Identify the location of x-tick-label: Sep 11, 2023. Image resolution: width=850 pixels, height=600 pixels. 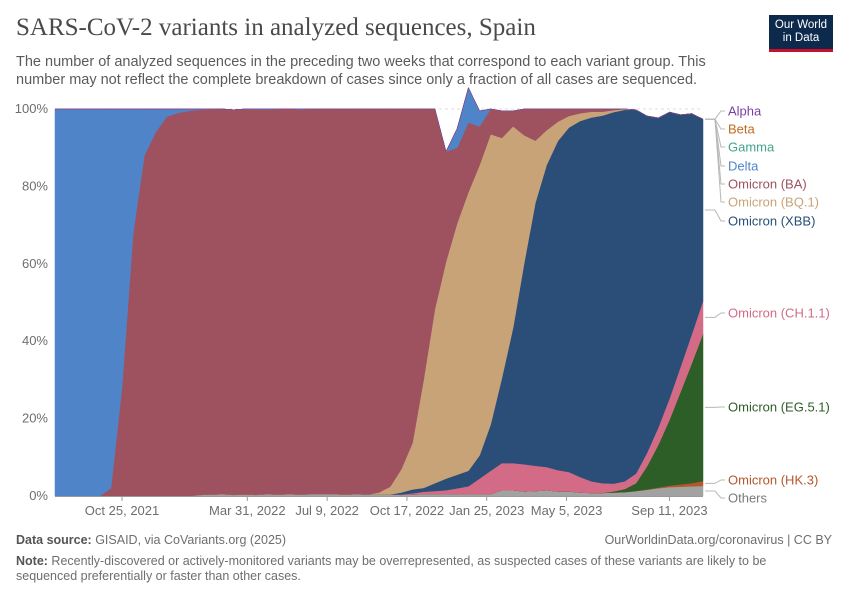
(669, 510).